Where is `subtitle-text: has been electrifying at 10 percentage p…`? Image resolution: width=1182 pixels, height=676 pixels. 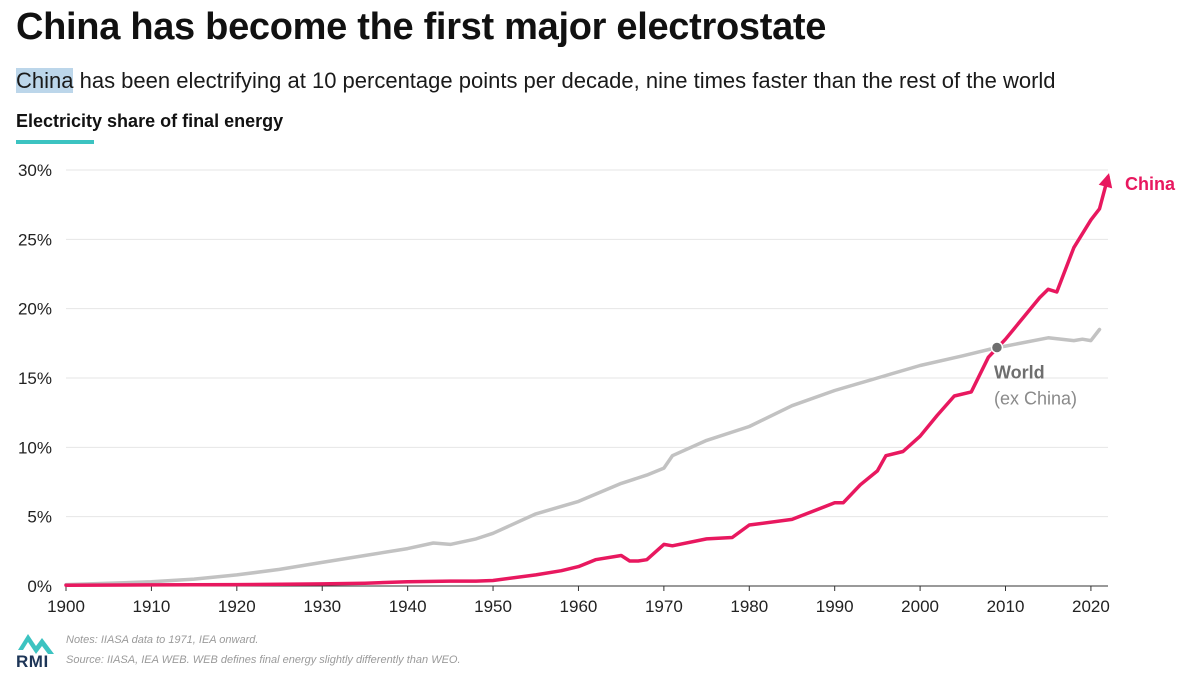
subtitle-text: has been electrifying at 10 percentage p… is located at coordinates (564, 80).